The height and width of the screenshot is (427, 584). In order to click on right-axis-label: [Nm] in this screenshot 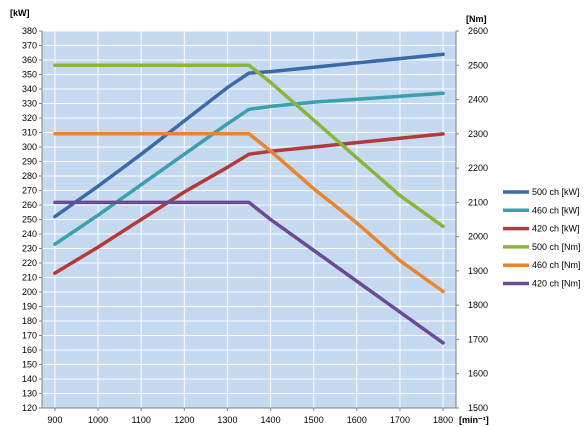, I will do `click(476, 19)`.